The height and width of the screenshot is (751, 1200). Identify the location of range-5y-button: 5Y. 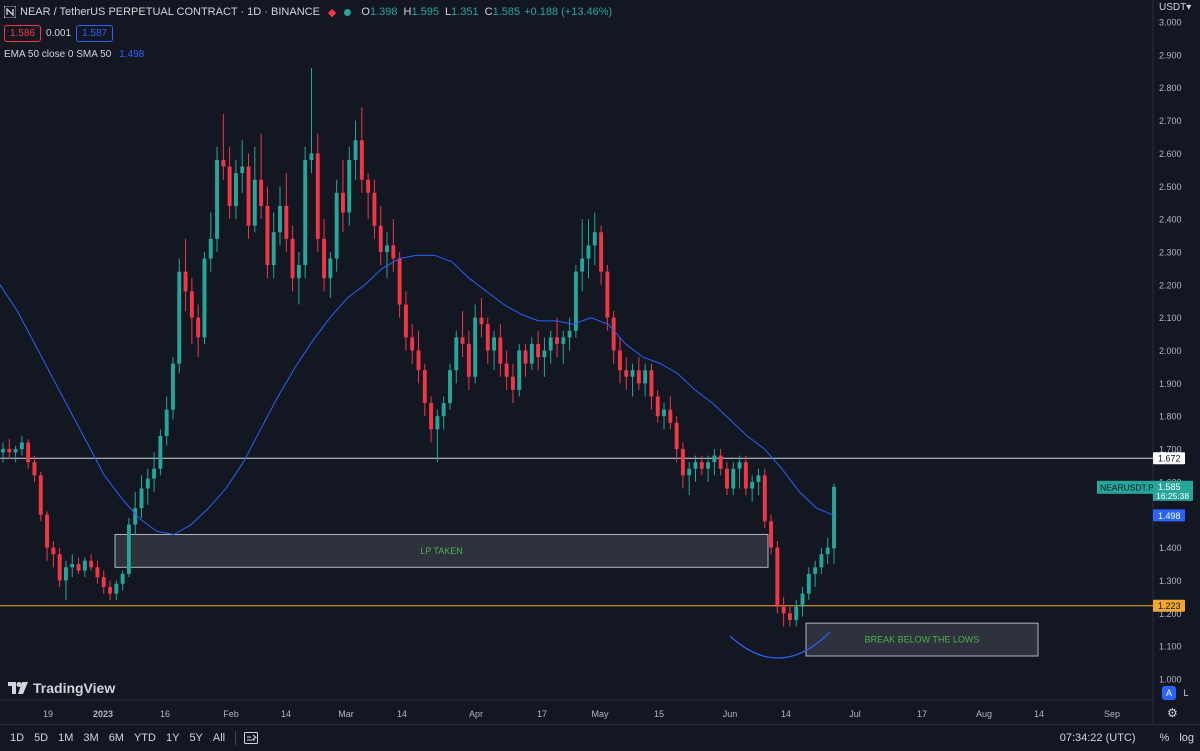
(196, 737).